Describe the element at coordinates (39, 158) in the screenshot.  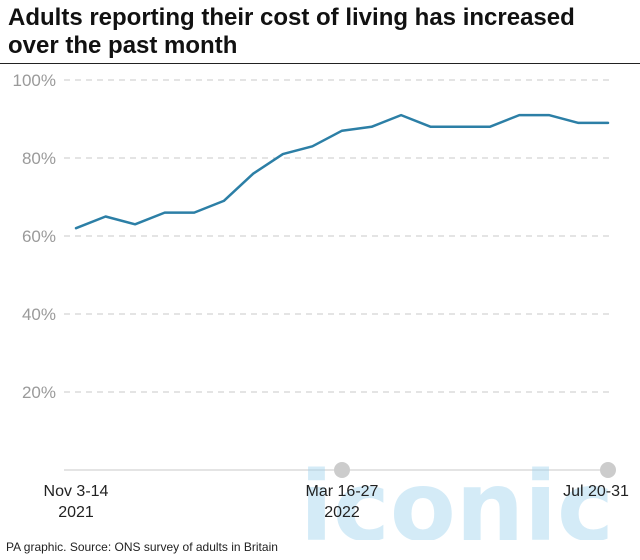
I see `y-tick-label: 80%` at that location.